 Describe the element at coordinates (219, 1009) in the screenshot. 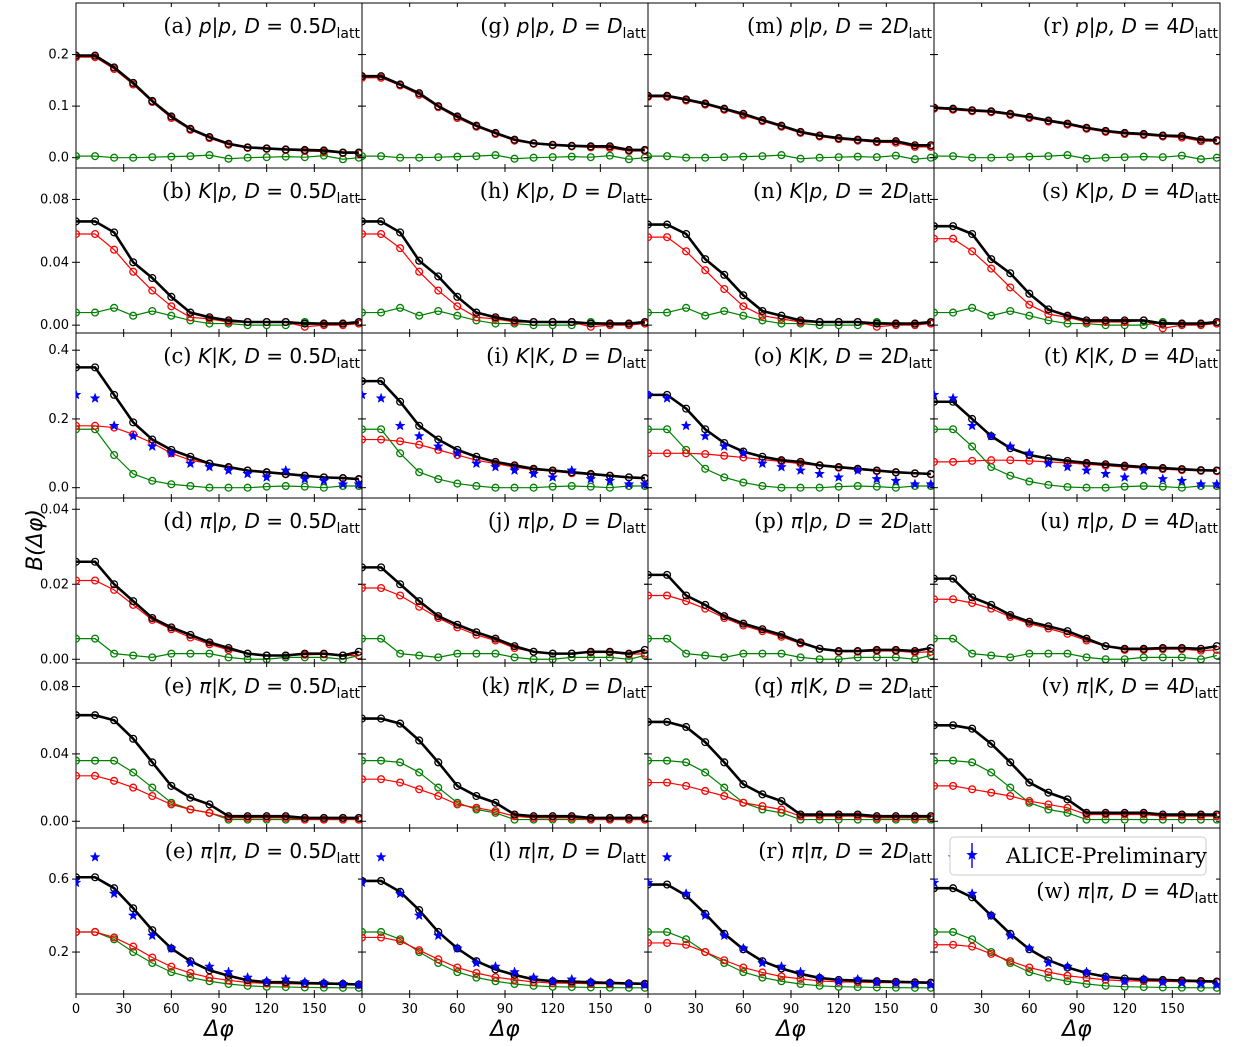

I see `x-tick-label: 90` at that location.